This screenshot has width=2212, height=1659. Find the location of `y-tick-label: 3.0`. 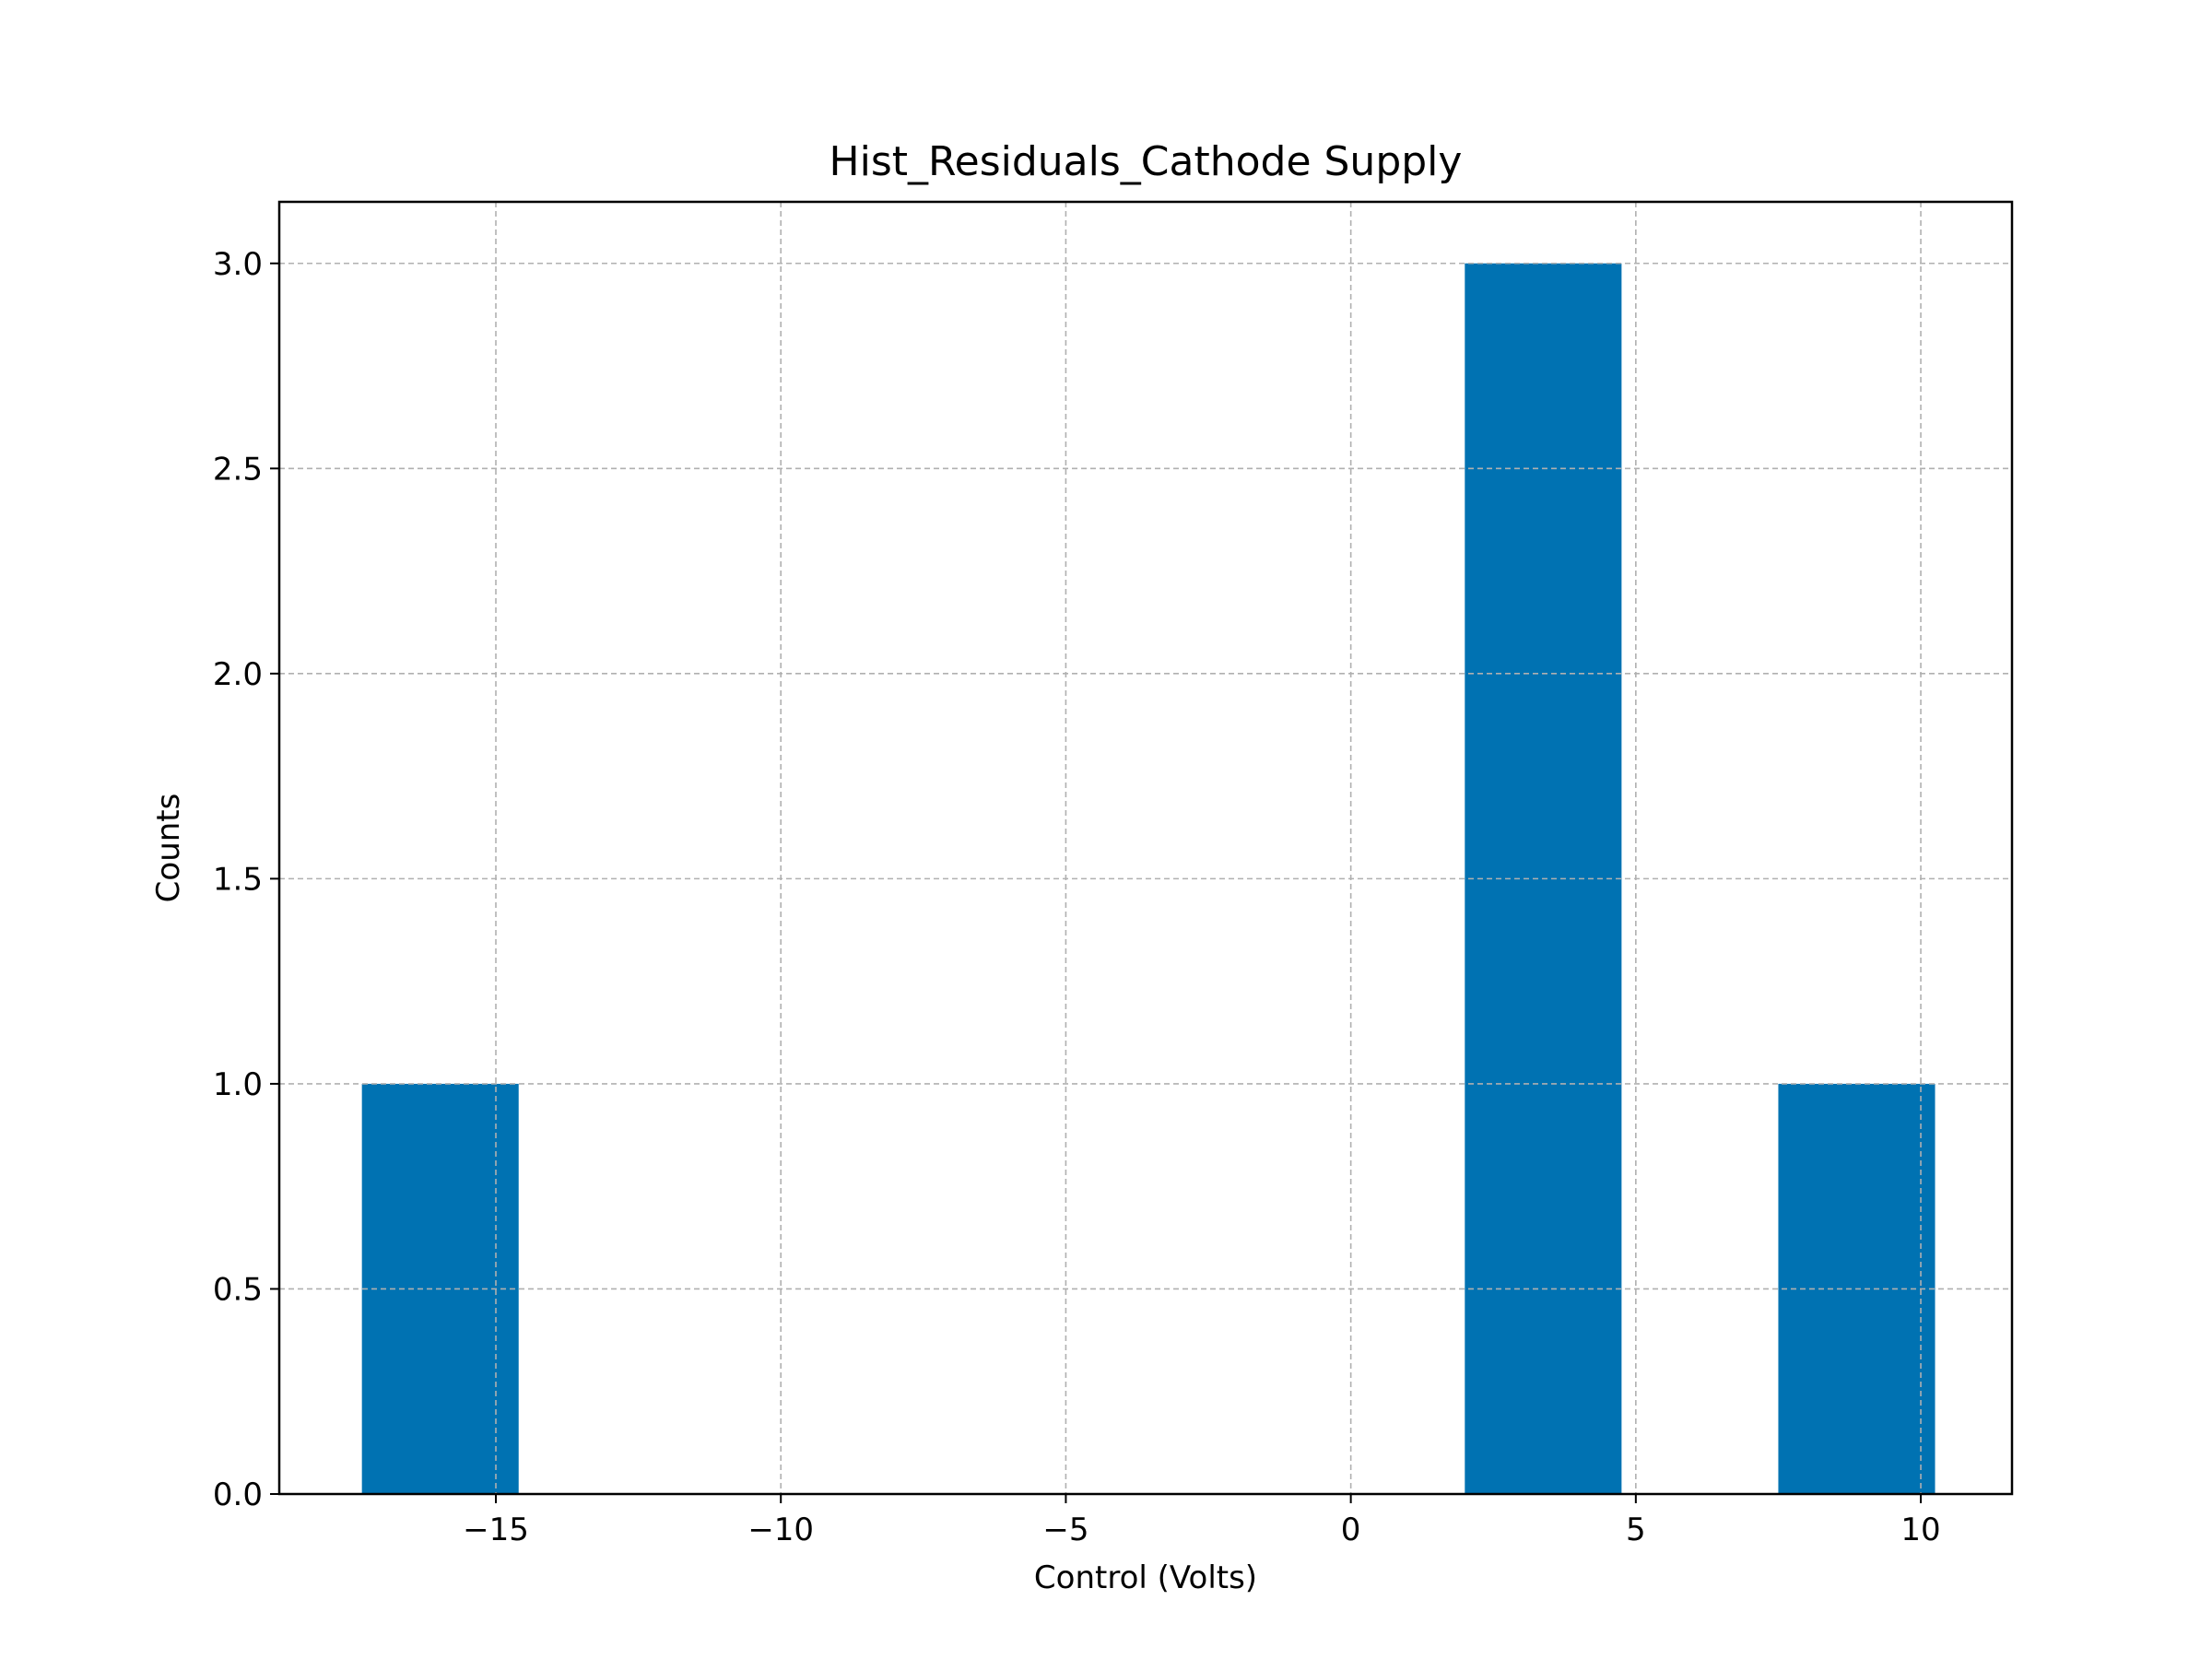

y-tick-label: 3.0 is located at coordinates (238, 264).